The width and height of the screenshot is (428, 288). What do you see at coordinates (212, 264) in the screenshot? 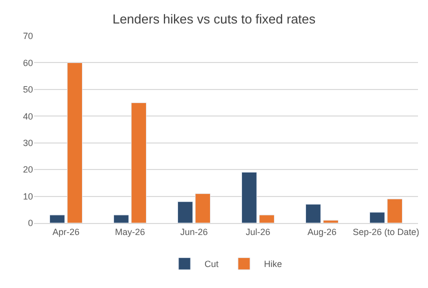
I see `legend-label: Cut` at bounding box center [212, 264].